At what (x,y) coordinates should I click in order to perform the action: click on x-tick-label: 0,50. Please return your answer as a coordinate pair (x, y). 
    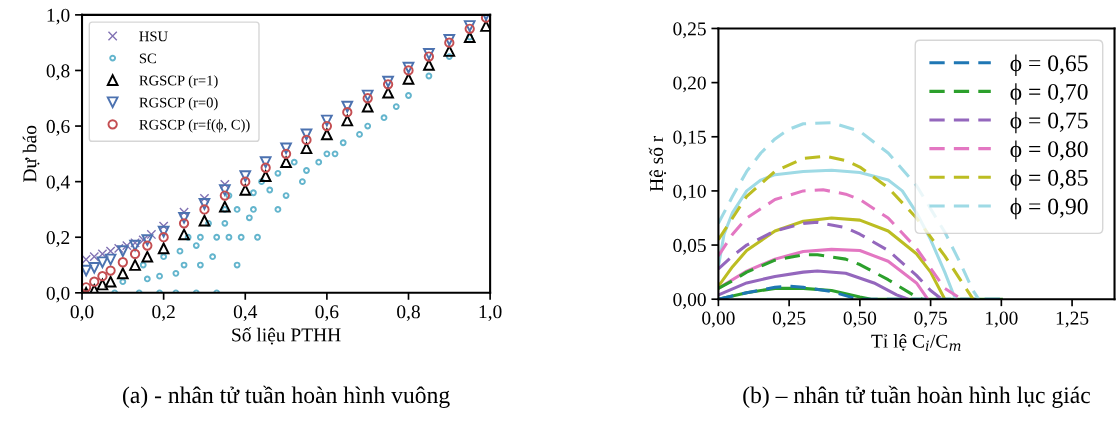
    Looking at the image, I should click on (860, 319).